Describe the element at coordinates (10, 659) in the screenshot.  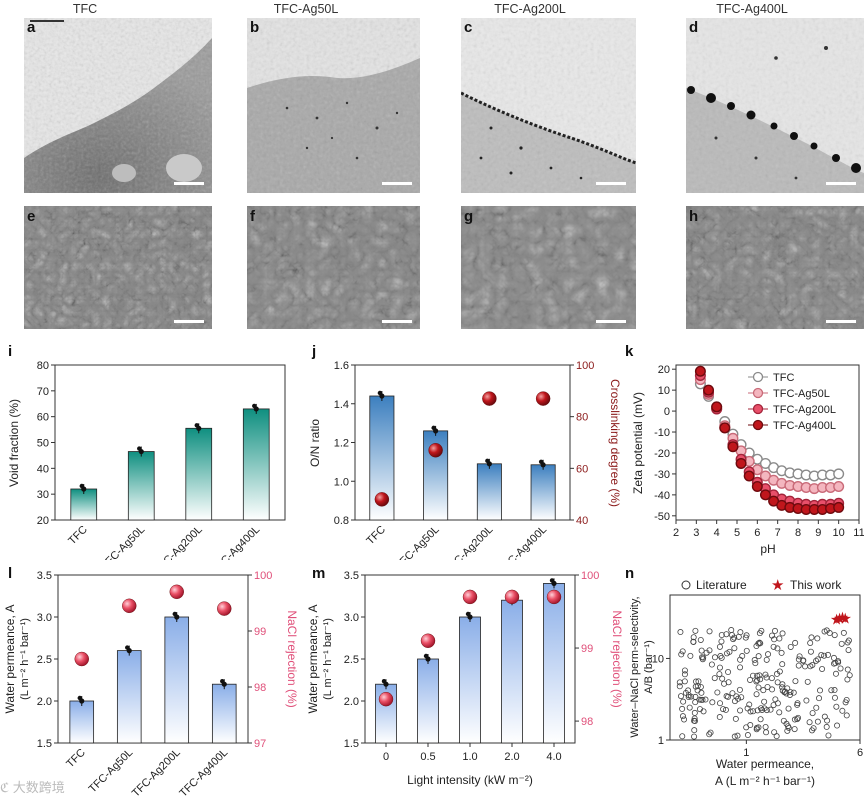
I see `y-axis-label: Water permeance, A` at that location.